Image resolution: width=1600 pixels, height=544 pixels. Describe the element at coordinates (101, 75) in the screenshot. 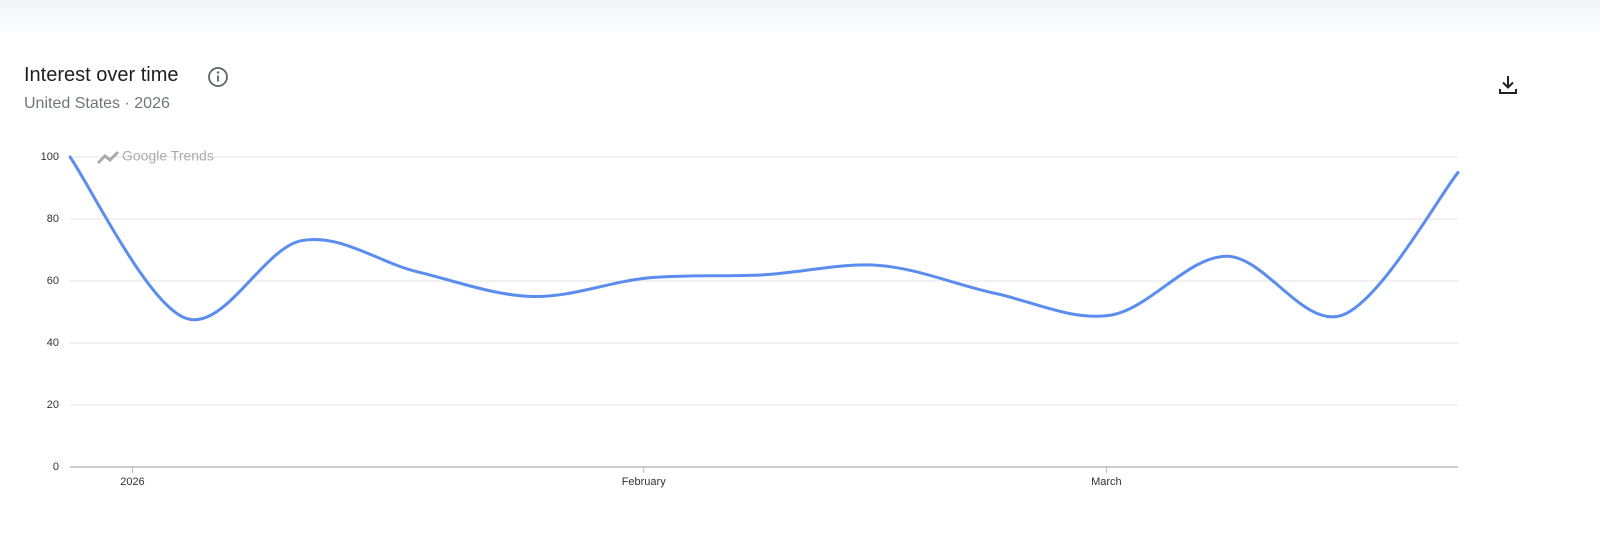

I see `title: Interest over time` at that location.